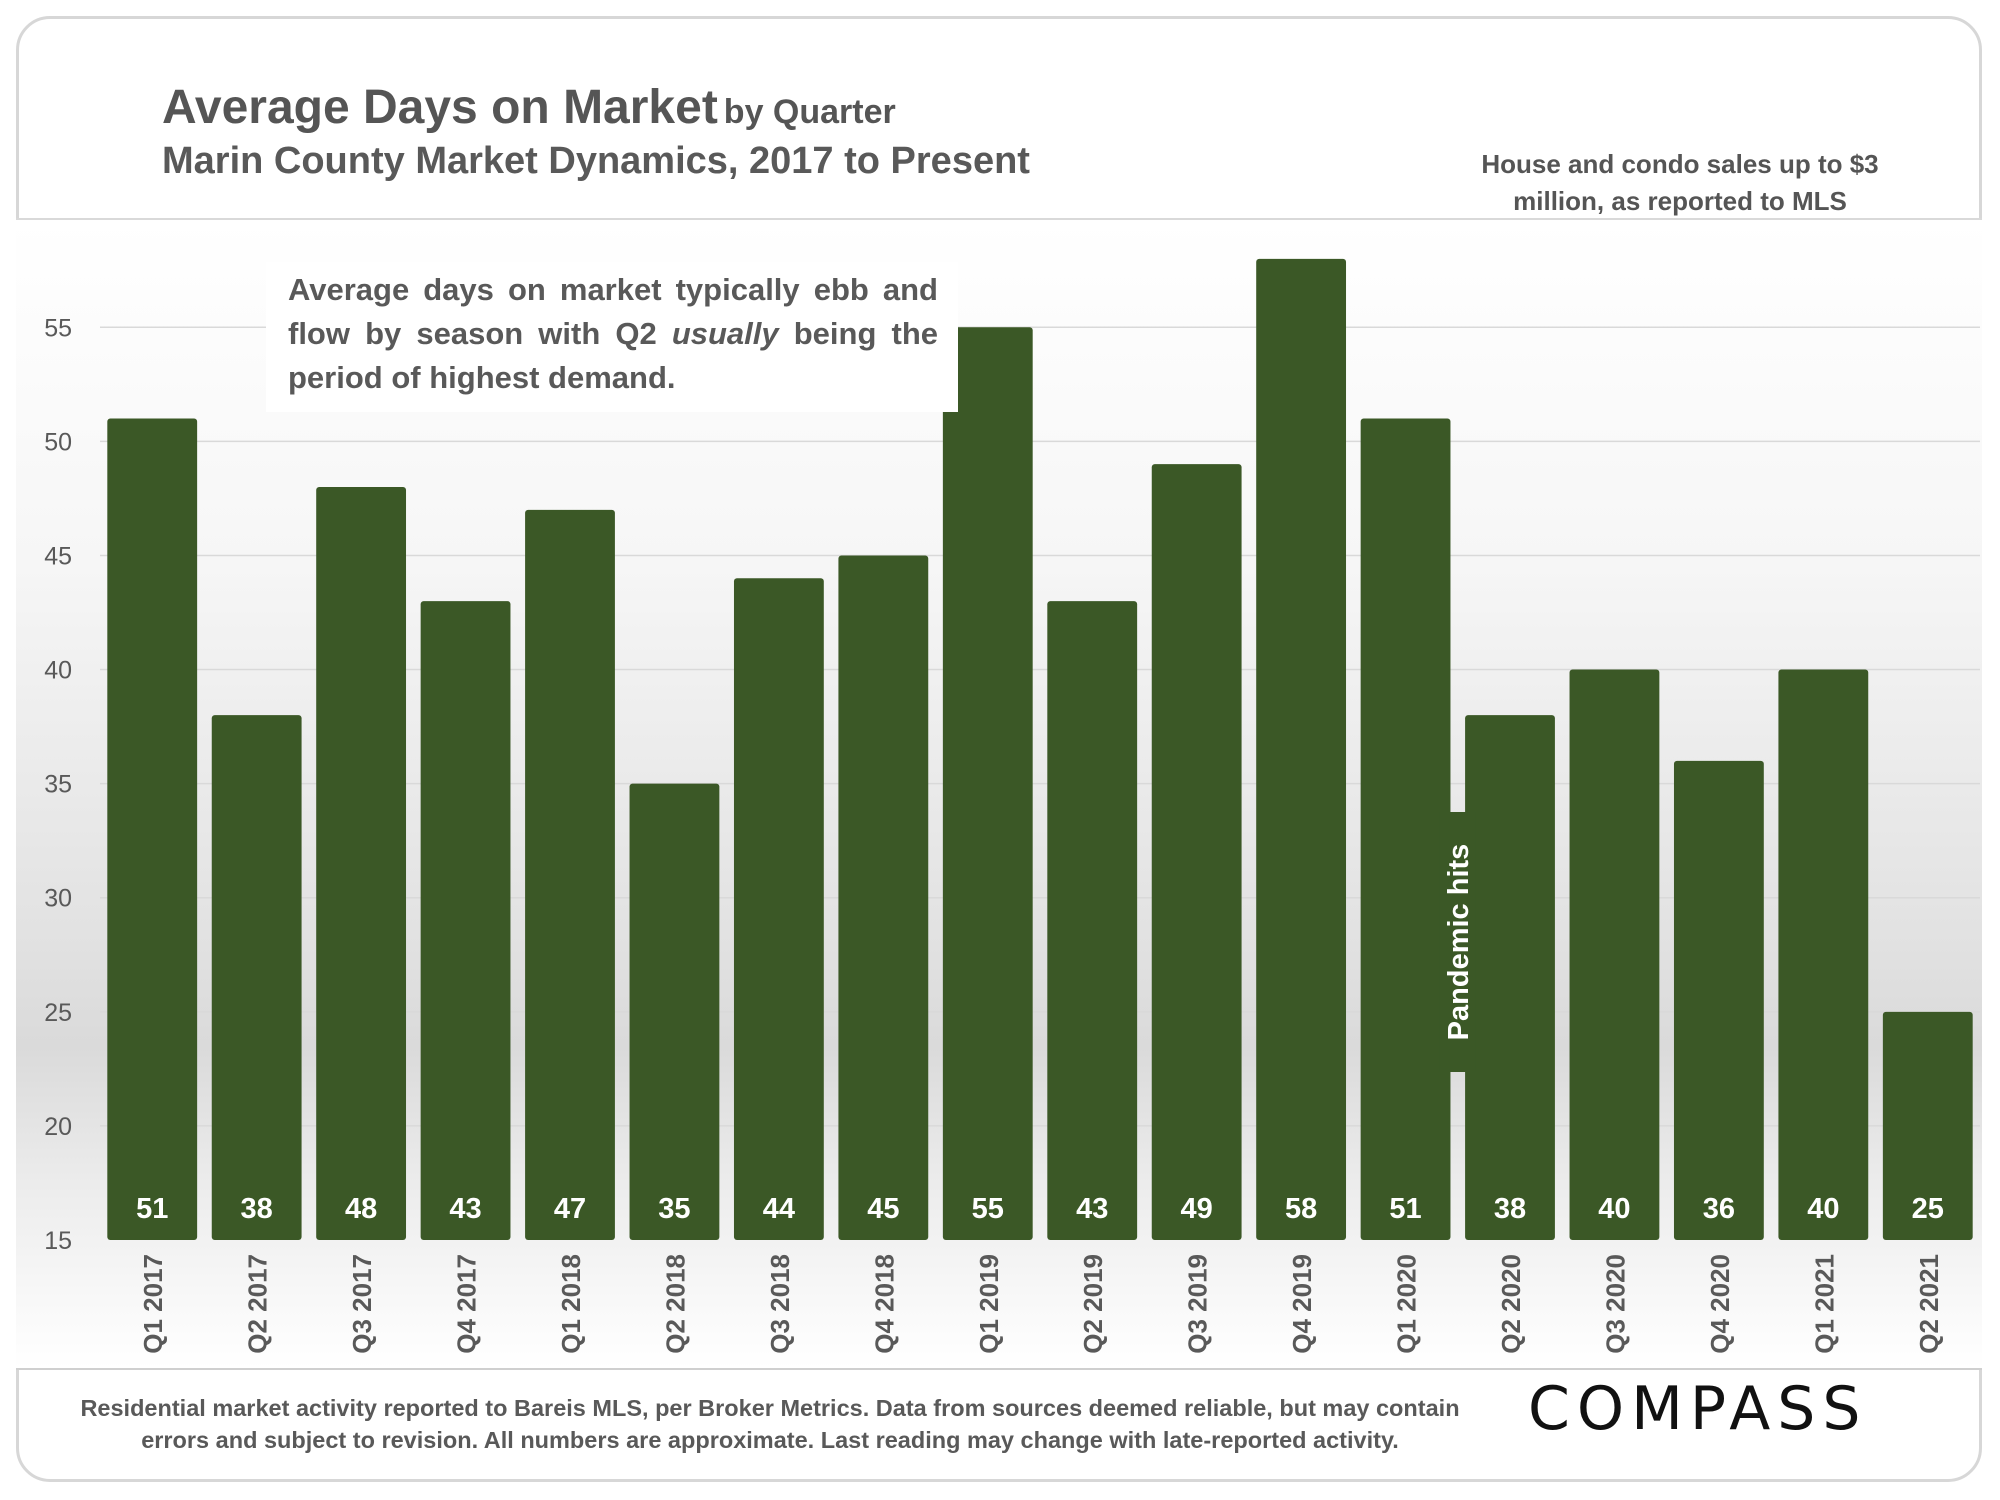 Image resolution: width=2000 pixels, height=1500 pixels. I want to click on x-tick-label: Q3 2019, so click(1198, 1304).